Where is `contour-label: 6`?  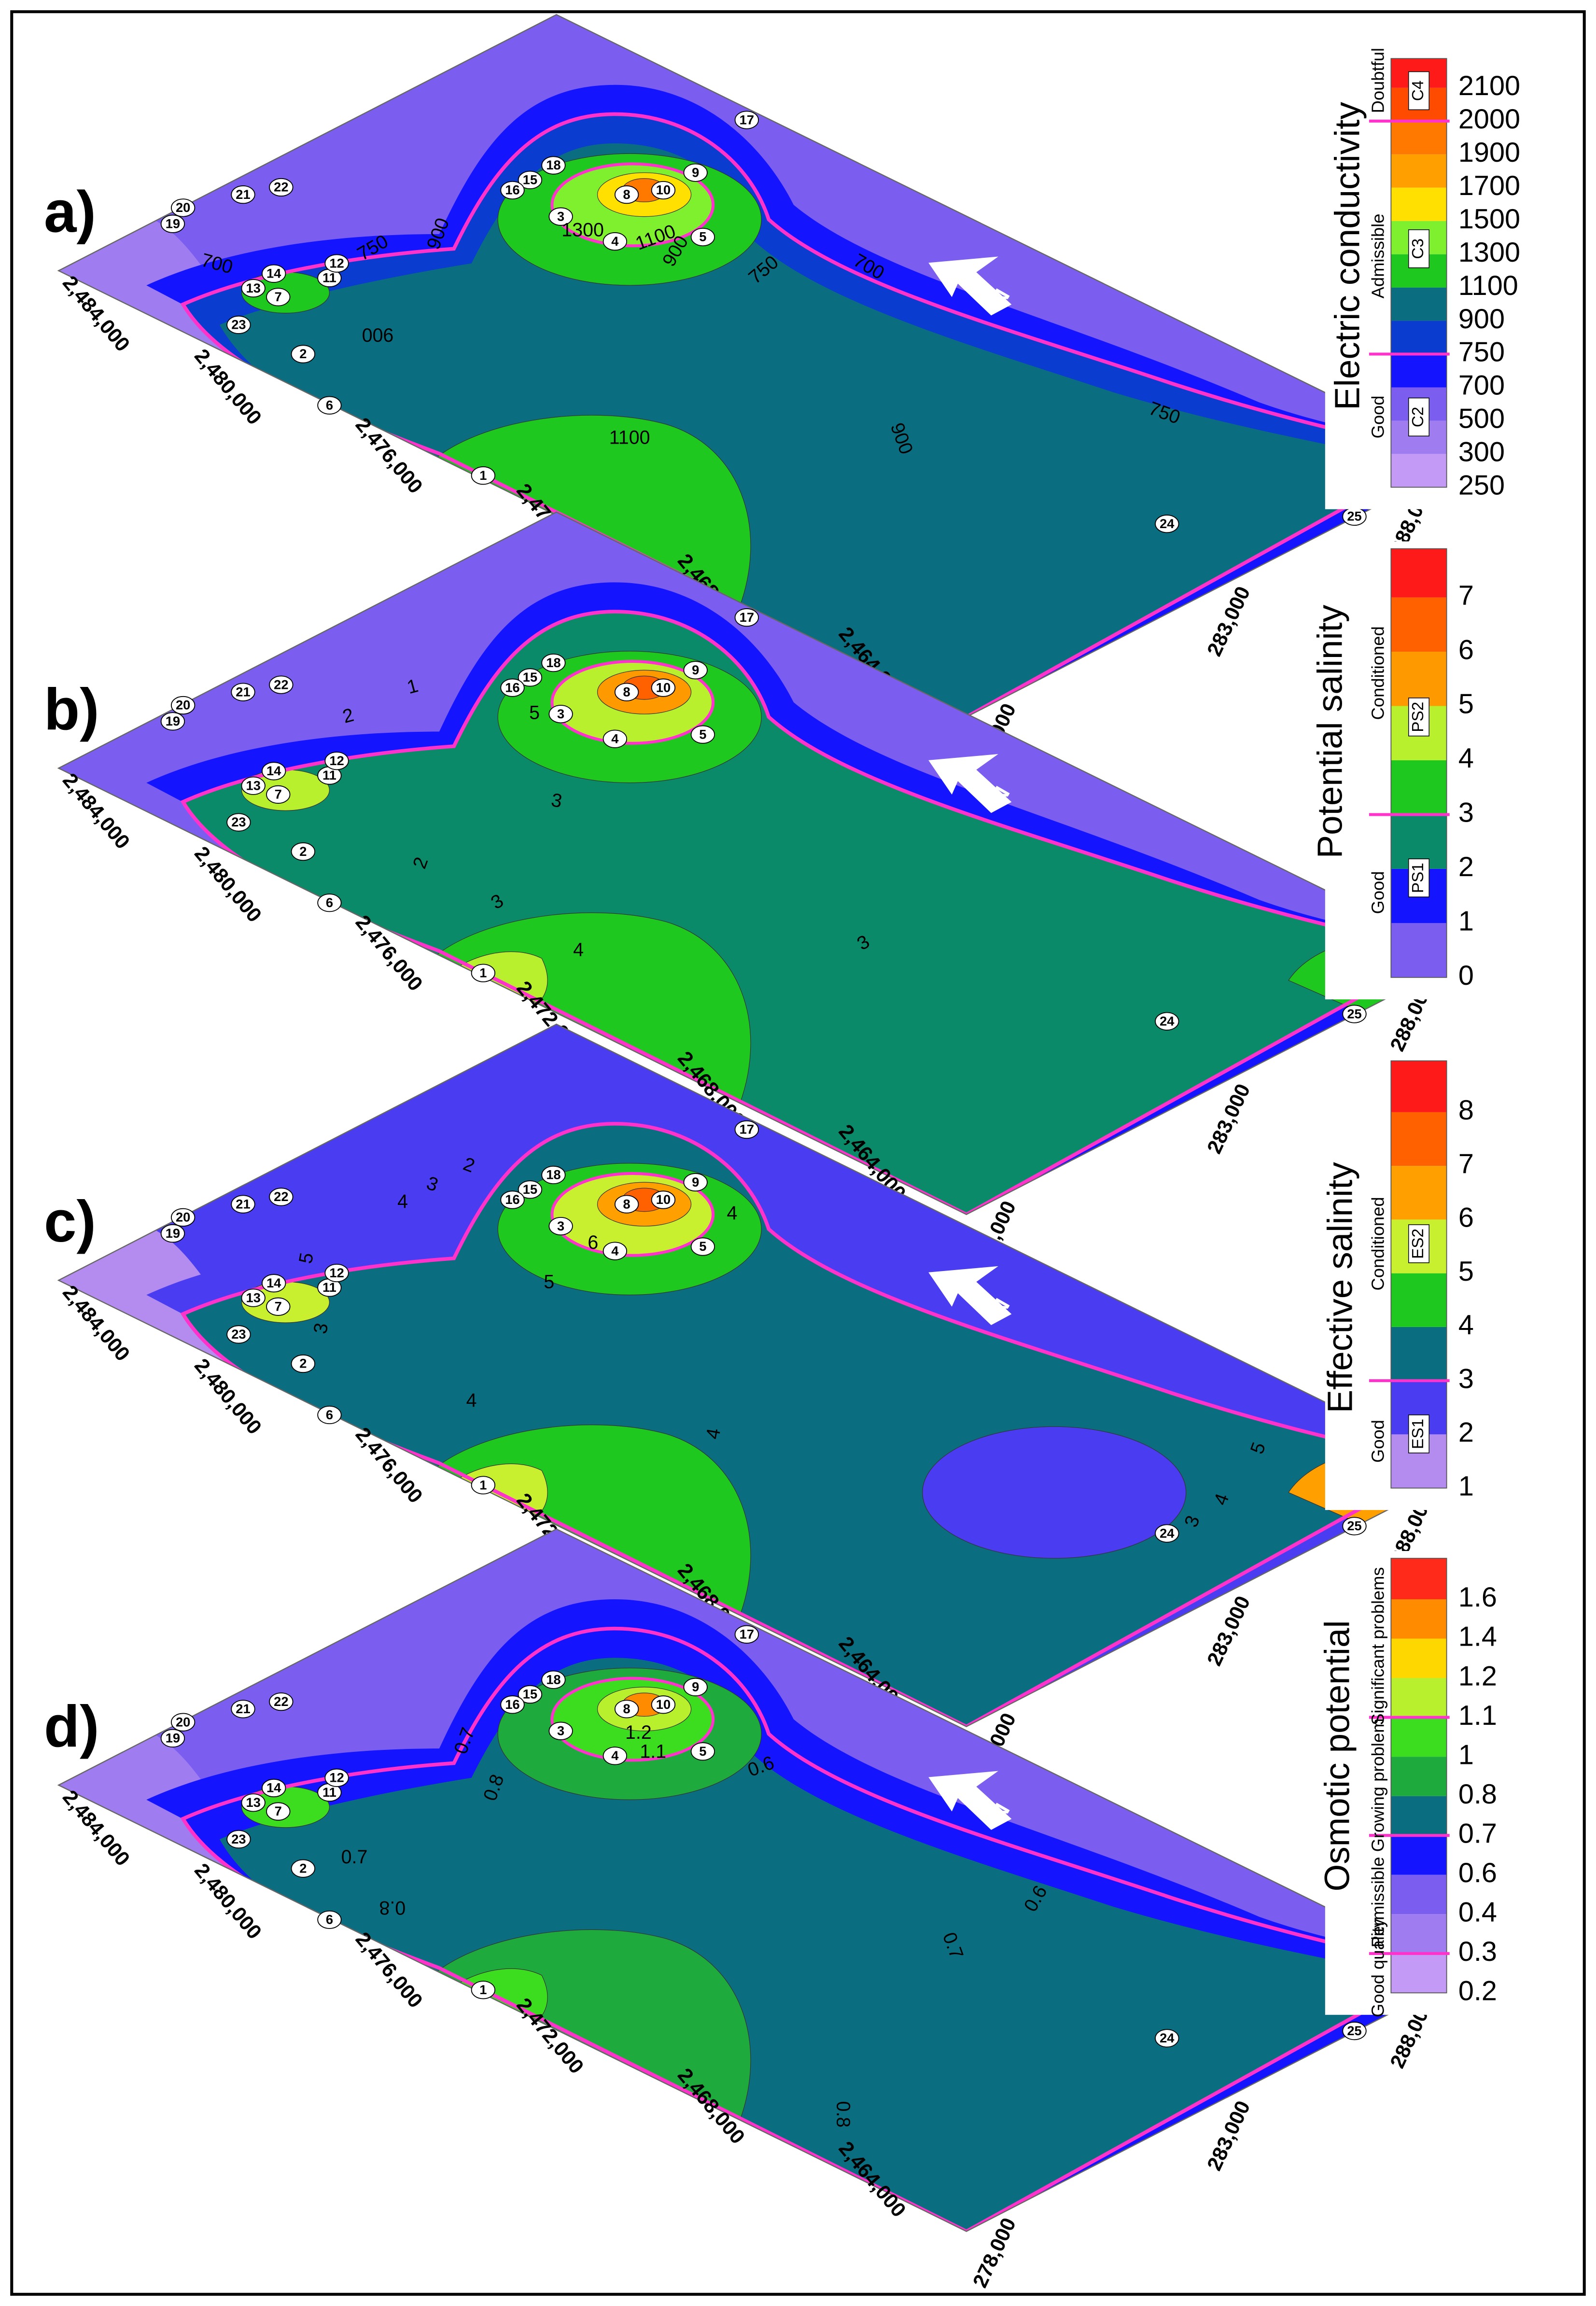
contour-label: 6 is located at coordinates (593, 1243).